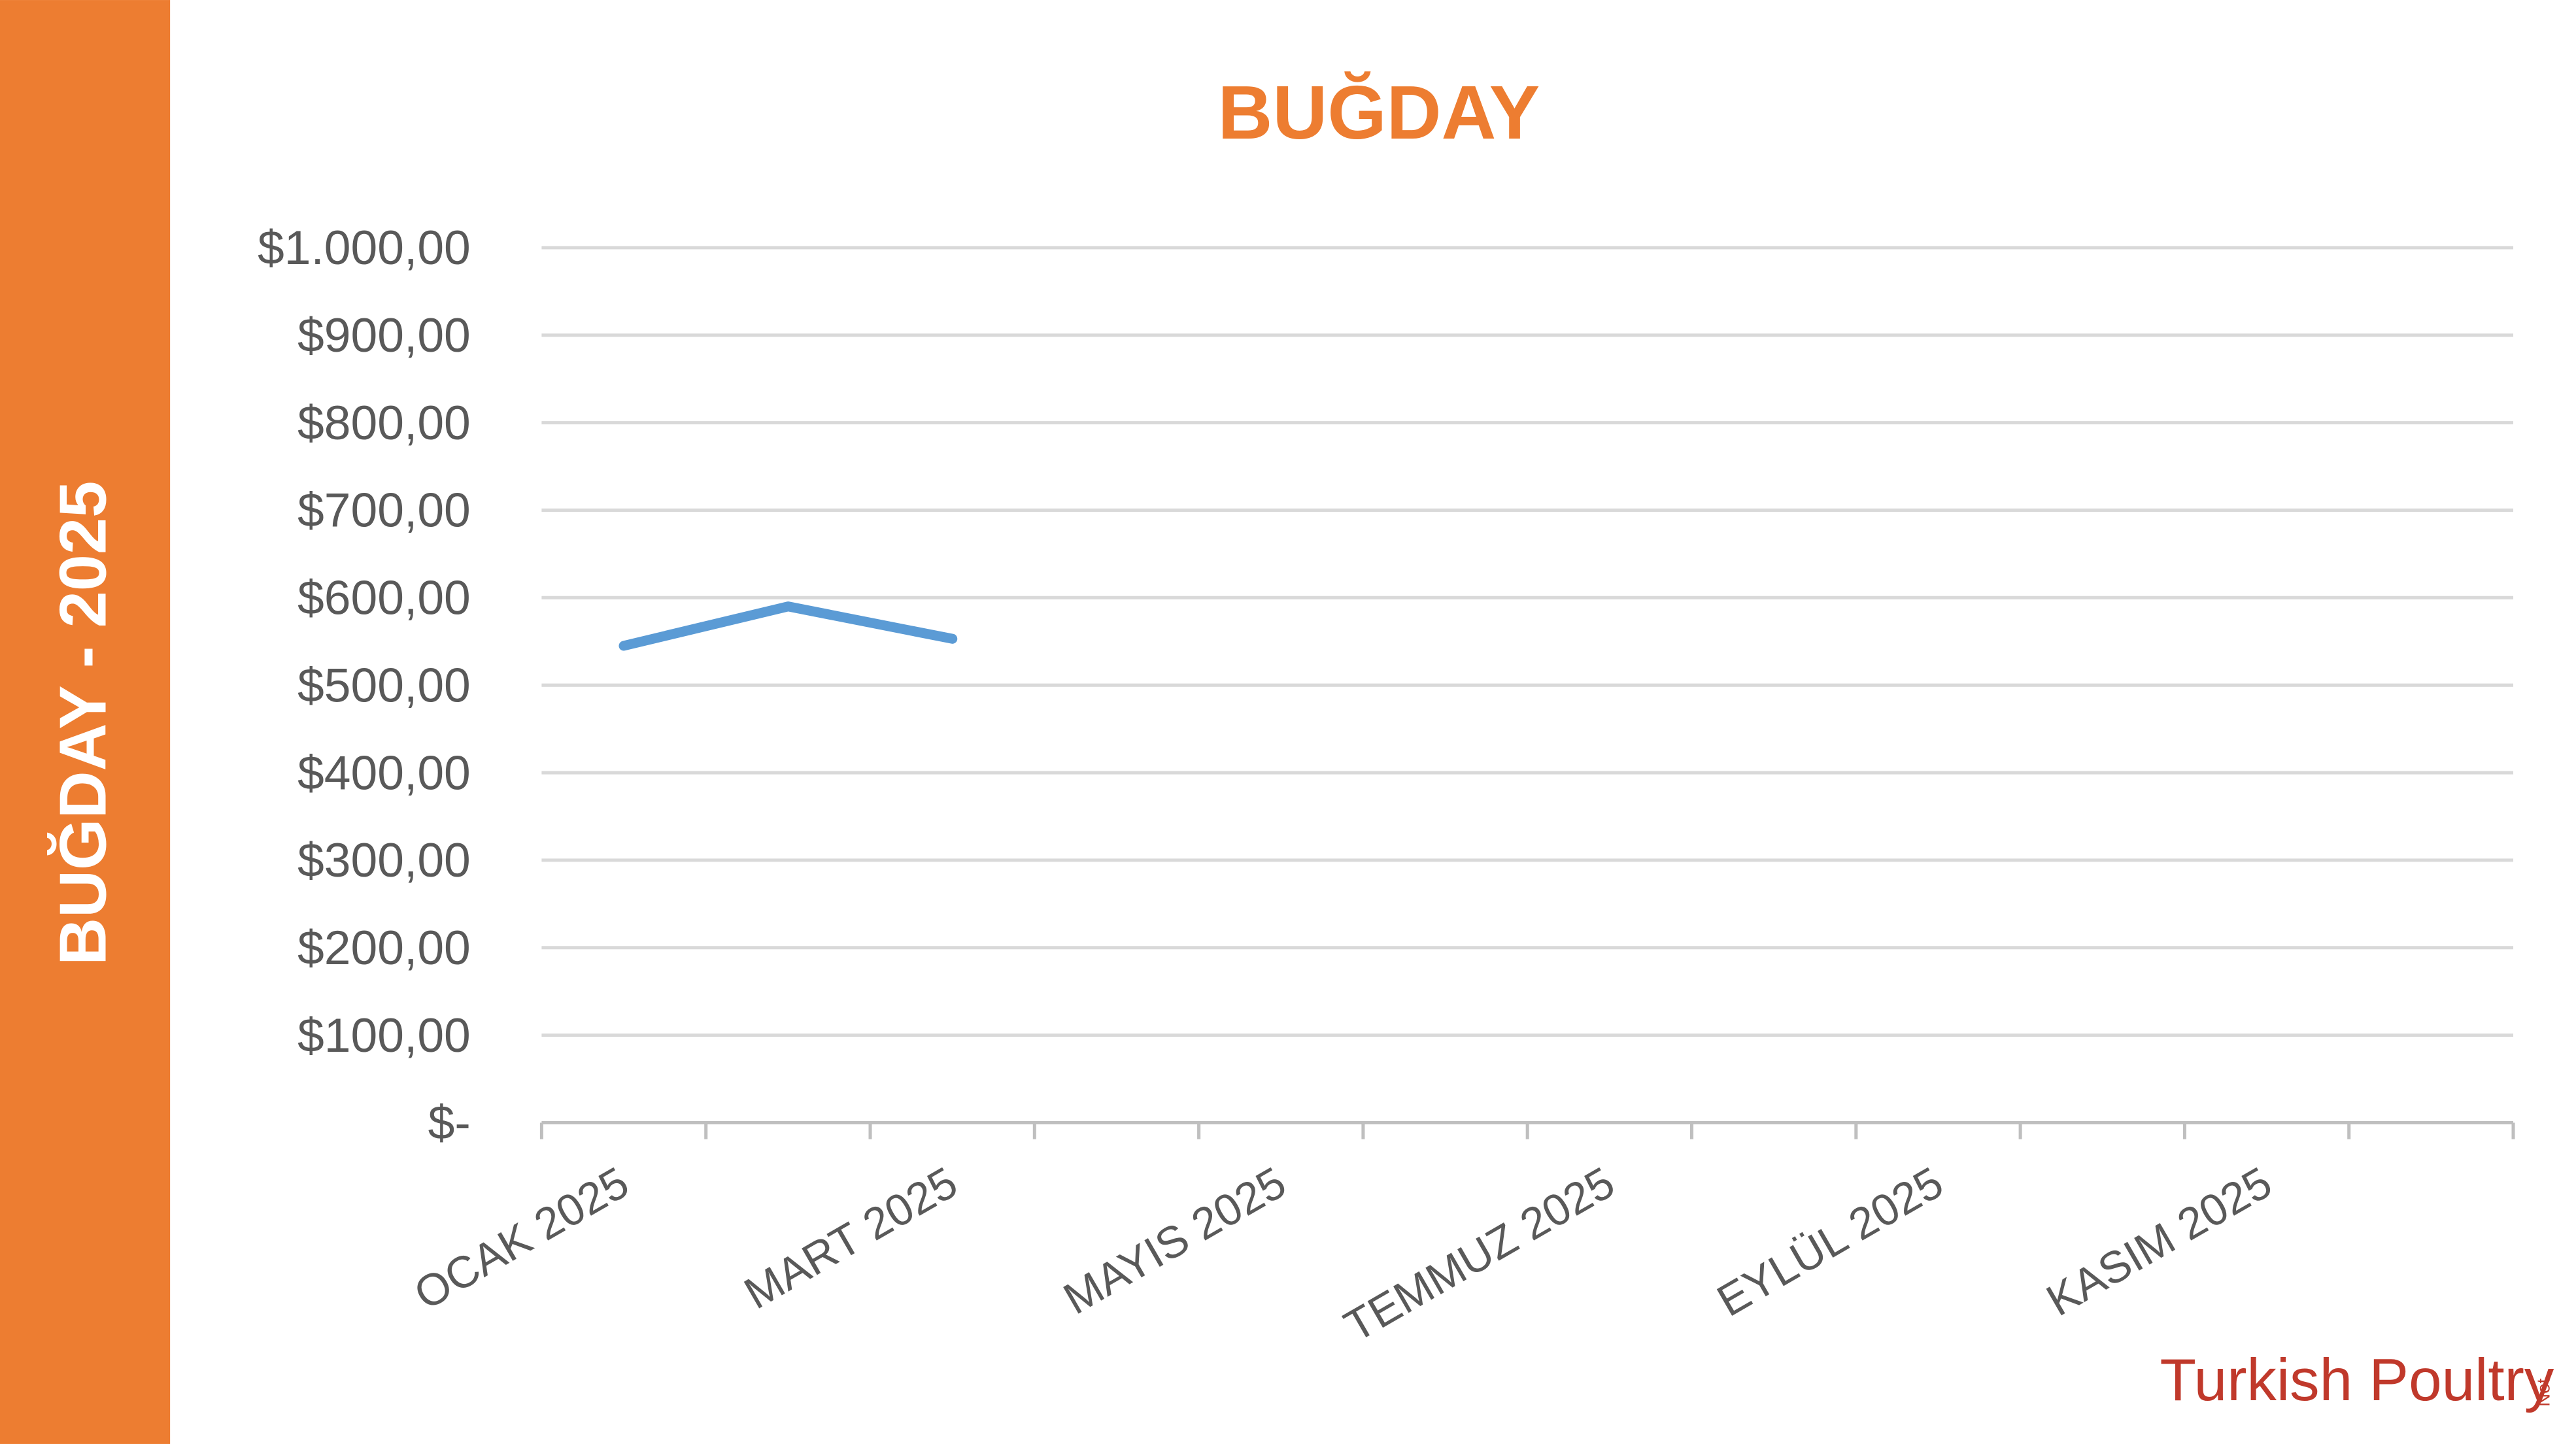 Image resolution: width=2576 pixels, height=1444 pixels. Describe the element at coordinates (1379, 112) in the screenshot. I see `chart-title: BUĞDAY` at that location.